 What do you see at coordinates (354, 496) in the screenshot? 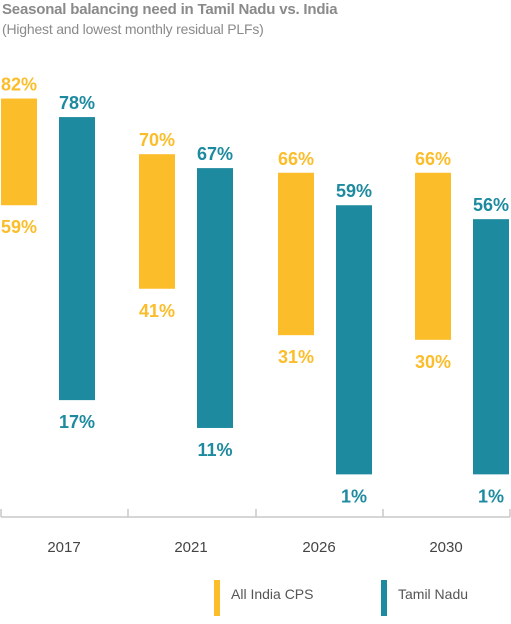
I see `label-low-tamil-nadu-2026: 1%` at bounding box center [354, 496].